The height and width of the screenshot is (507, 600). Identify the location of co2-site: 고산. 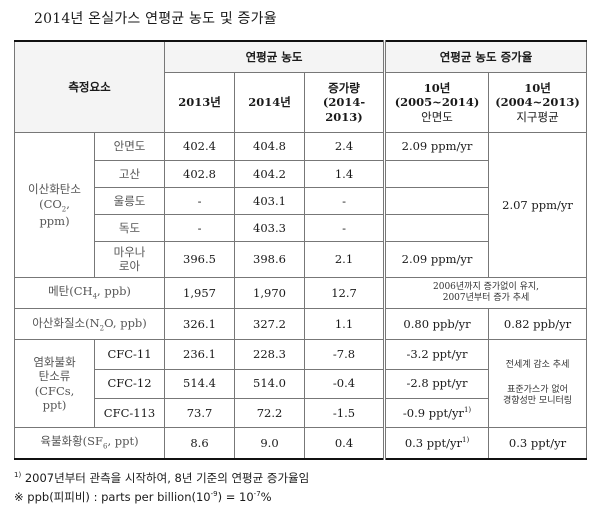
(129, 173).